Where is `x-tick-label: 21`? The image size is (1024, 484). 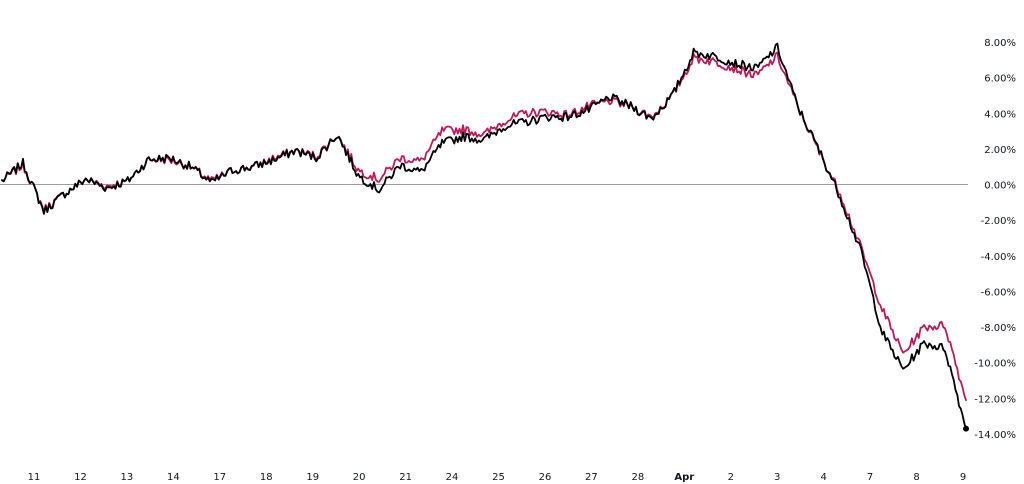 x-tick-label: 21 is located at coordinates (405, 477).